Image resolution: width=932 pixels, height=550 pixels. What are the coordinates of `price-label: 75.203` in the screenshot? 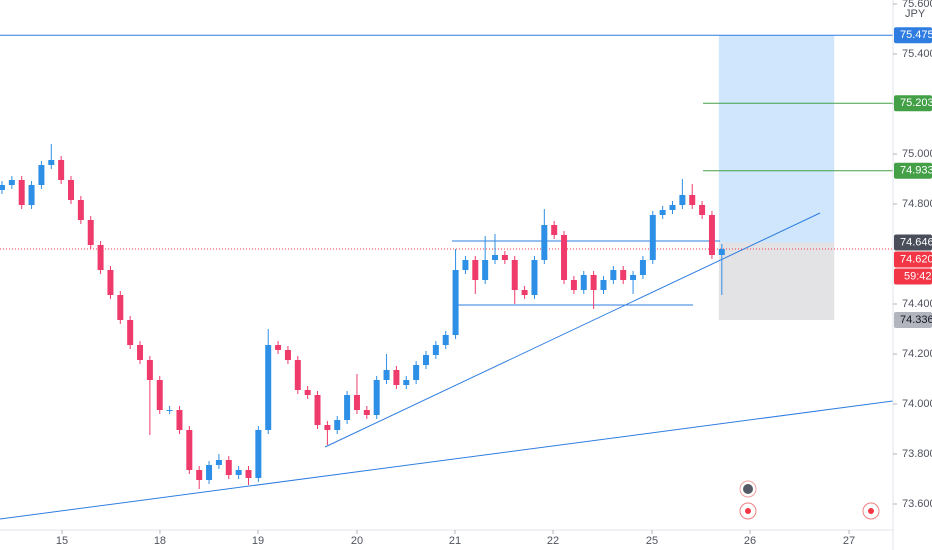 It's located at (916, 103).